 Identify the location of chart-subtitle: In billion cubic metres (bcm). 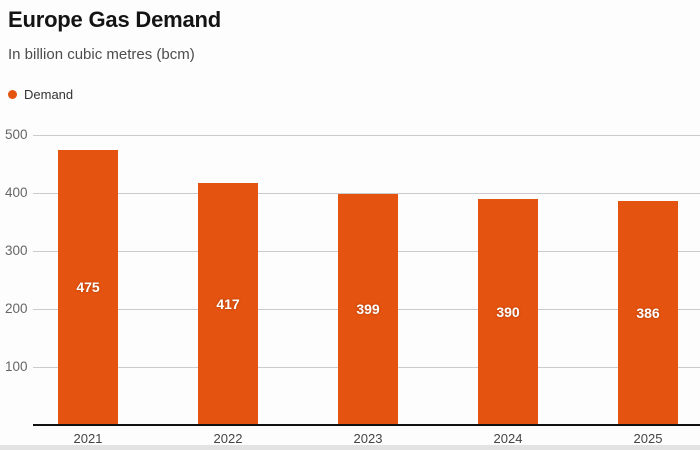
(101, 54).